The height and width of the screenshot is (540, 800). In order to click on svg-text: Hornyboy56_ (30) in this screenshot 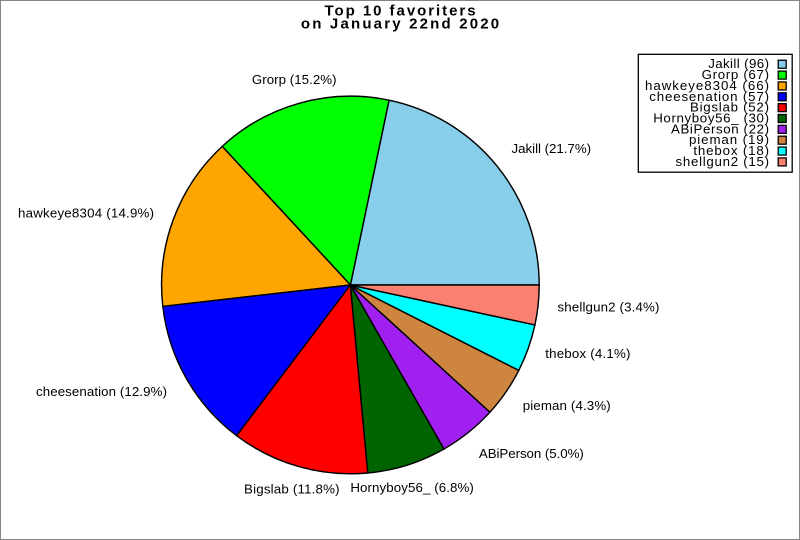, I will do `click(711, 117)`.